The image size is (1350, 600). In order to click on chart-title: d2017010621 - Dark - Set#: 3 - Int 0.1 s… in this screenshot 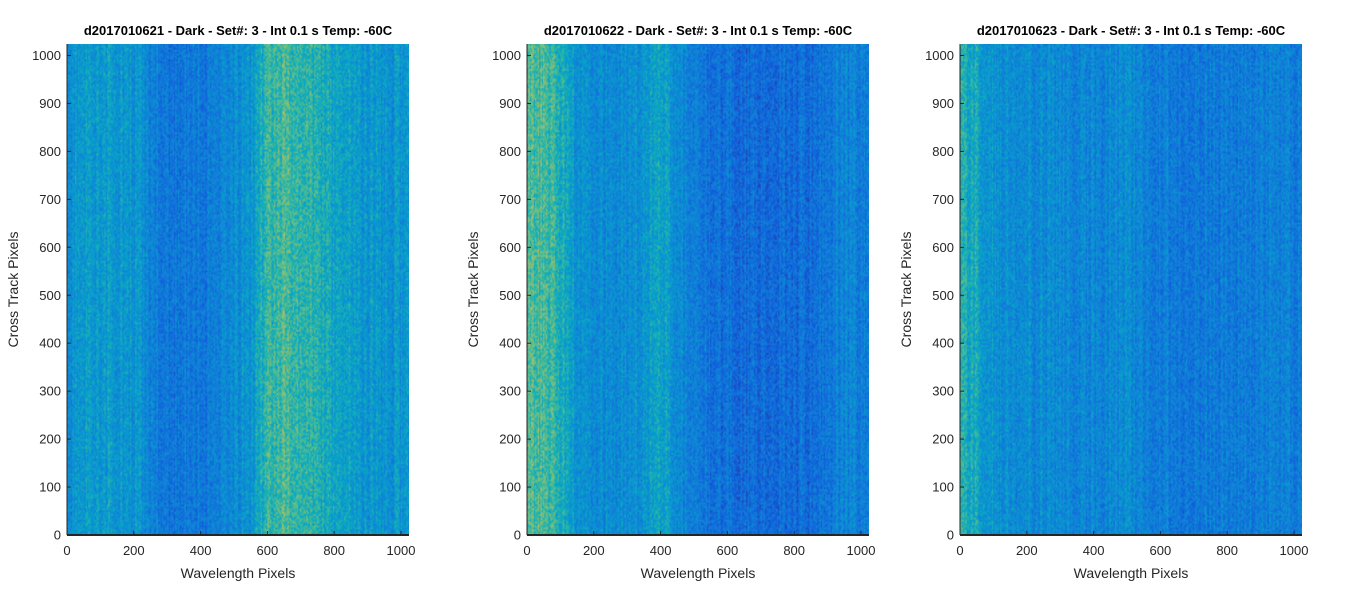, I will do `click(238, 30)`.